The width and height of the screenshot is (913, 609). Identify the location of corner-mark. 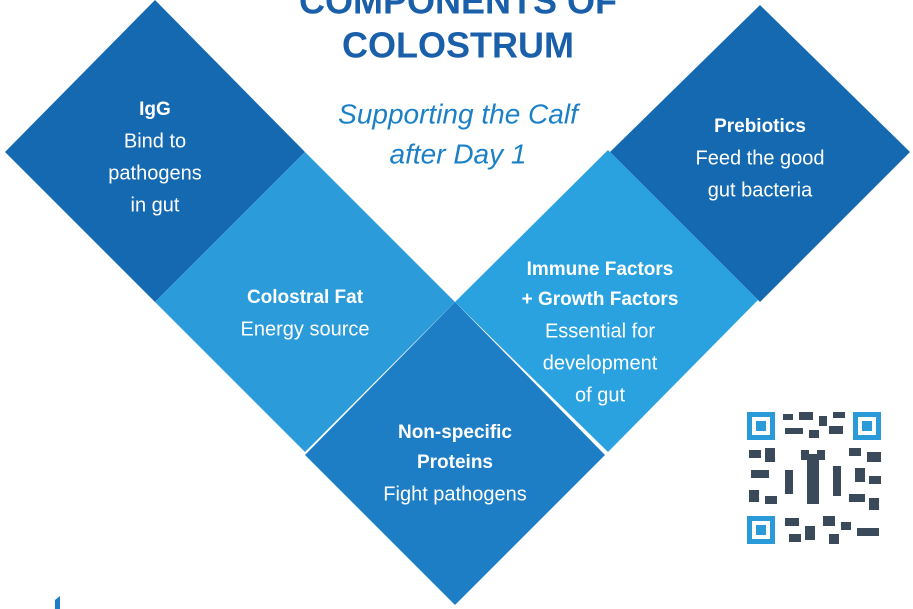
(57, 602).